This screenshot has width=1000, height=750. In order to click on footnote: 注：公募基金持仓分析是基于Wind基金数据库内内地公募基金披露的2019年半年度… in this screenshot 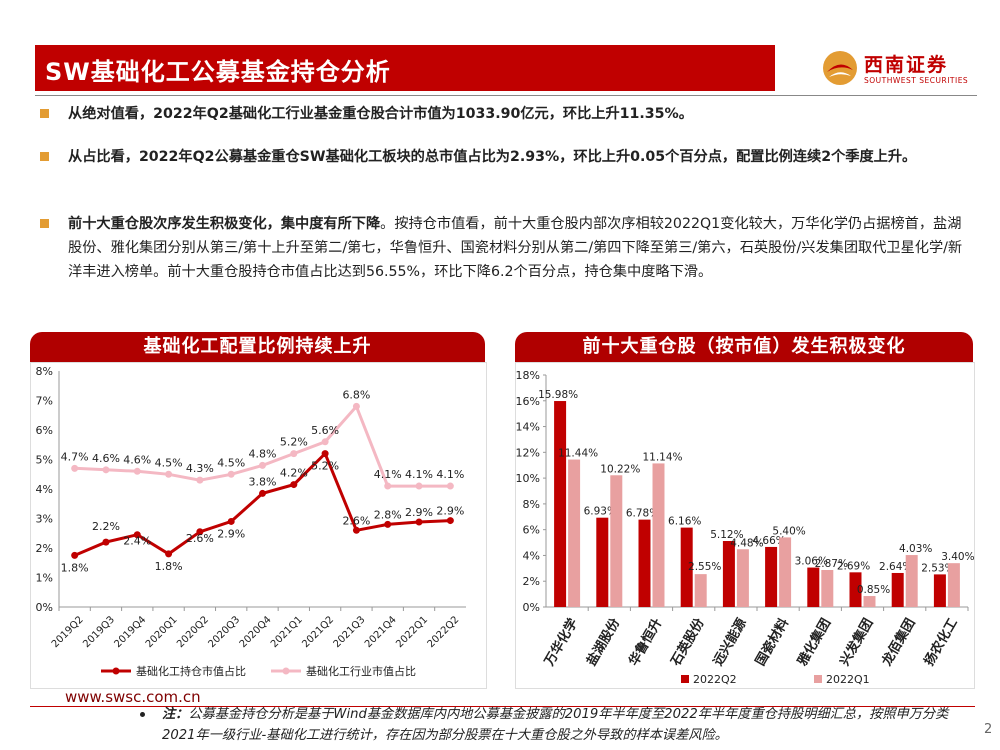, I will do `click(560, 725)`.